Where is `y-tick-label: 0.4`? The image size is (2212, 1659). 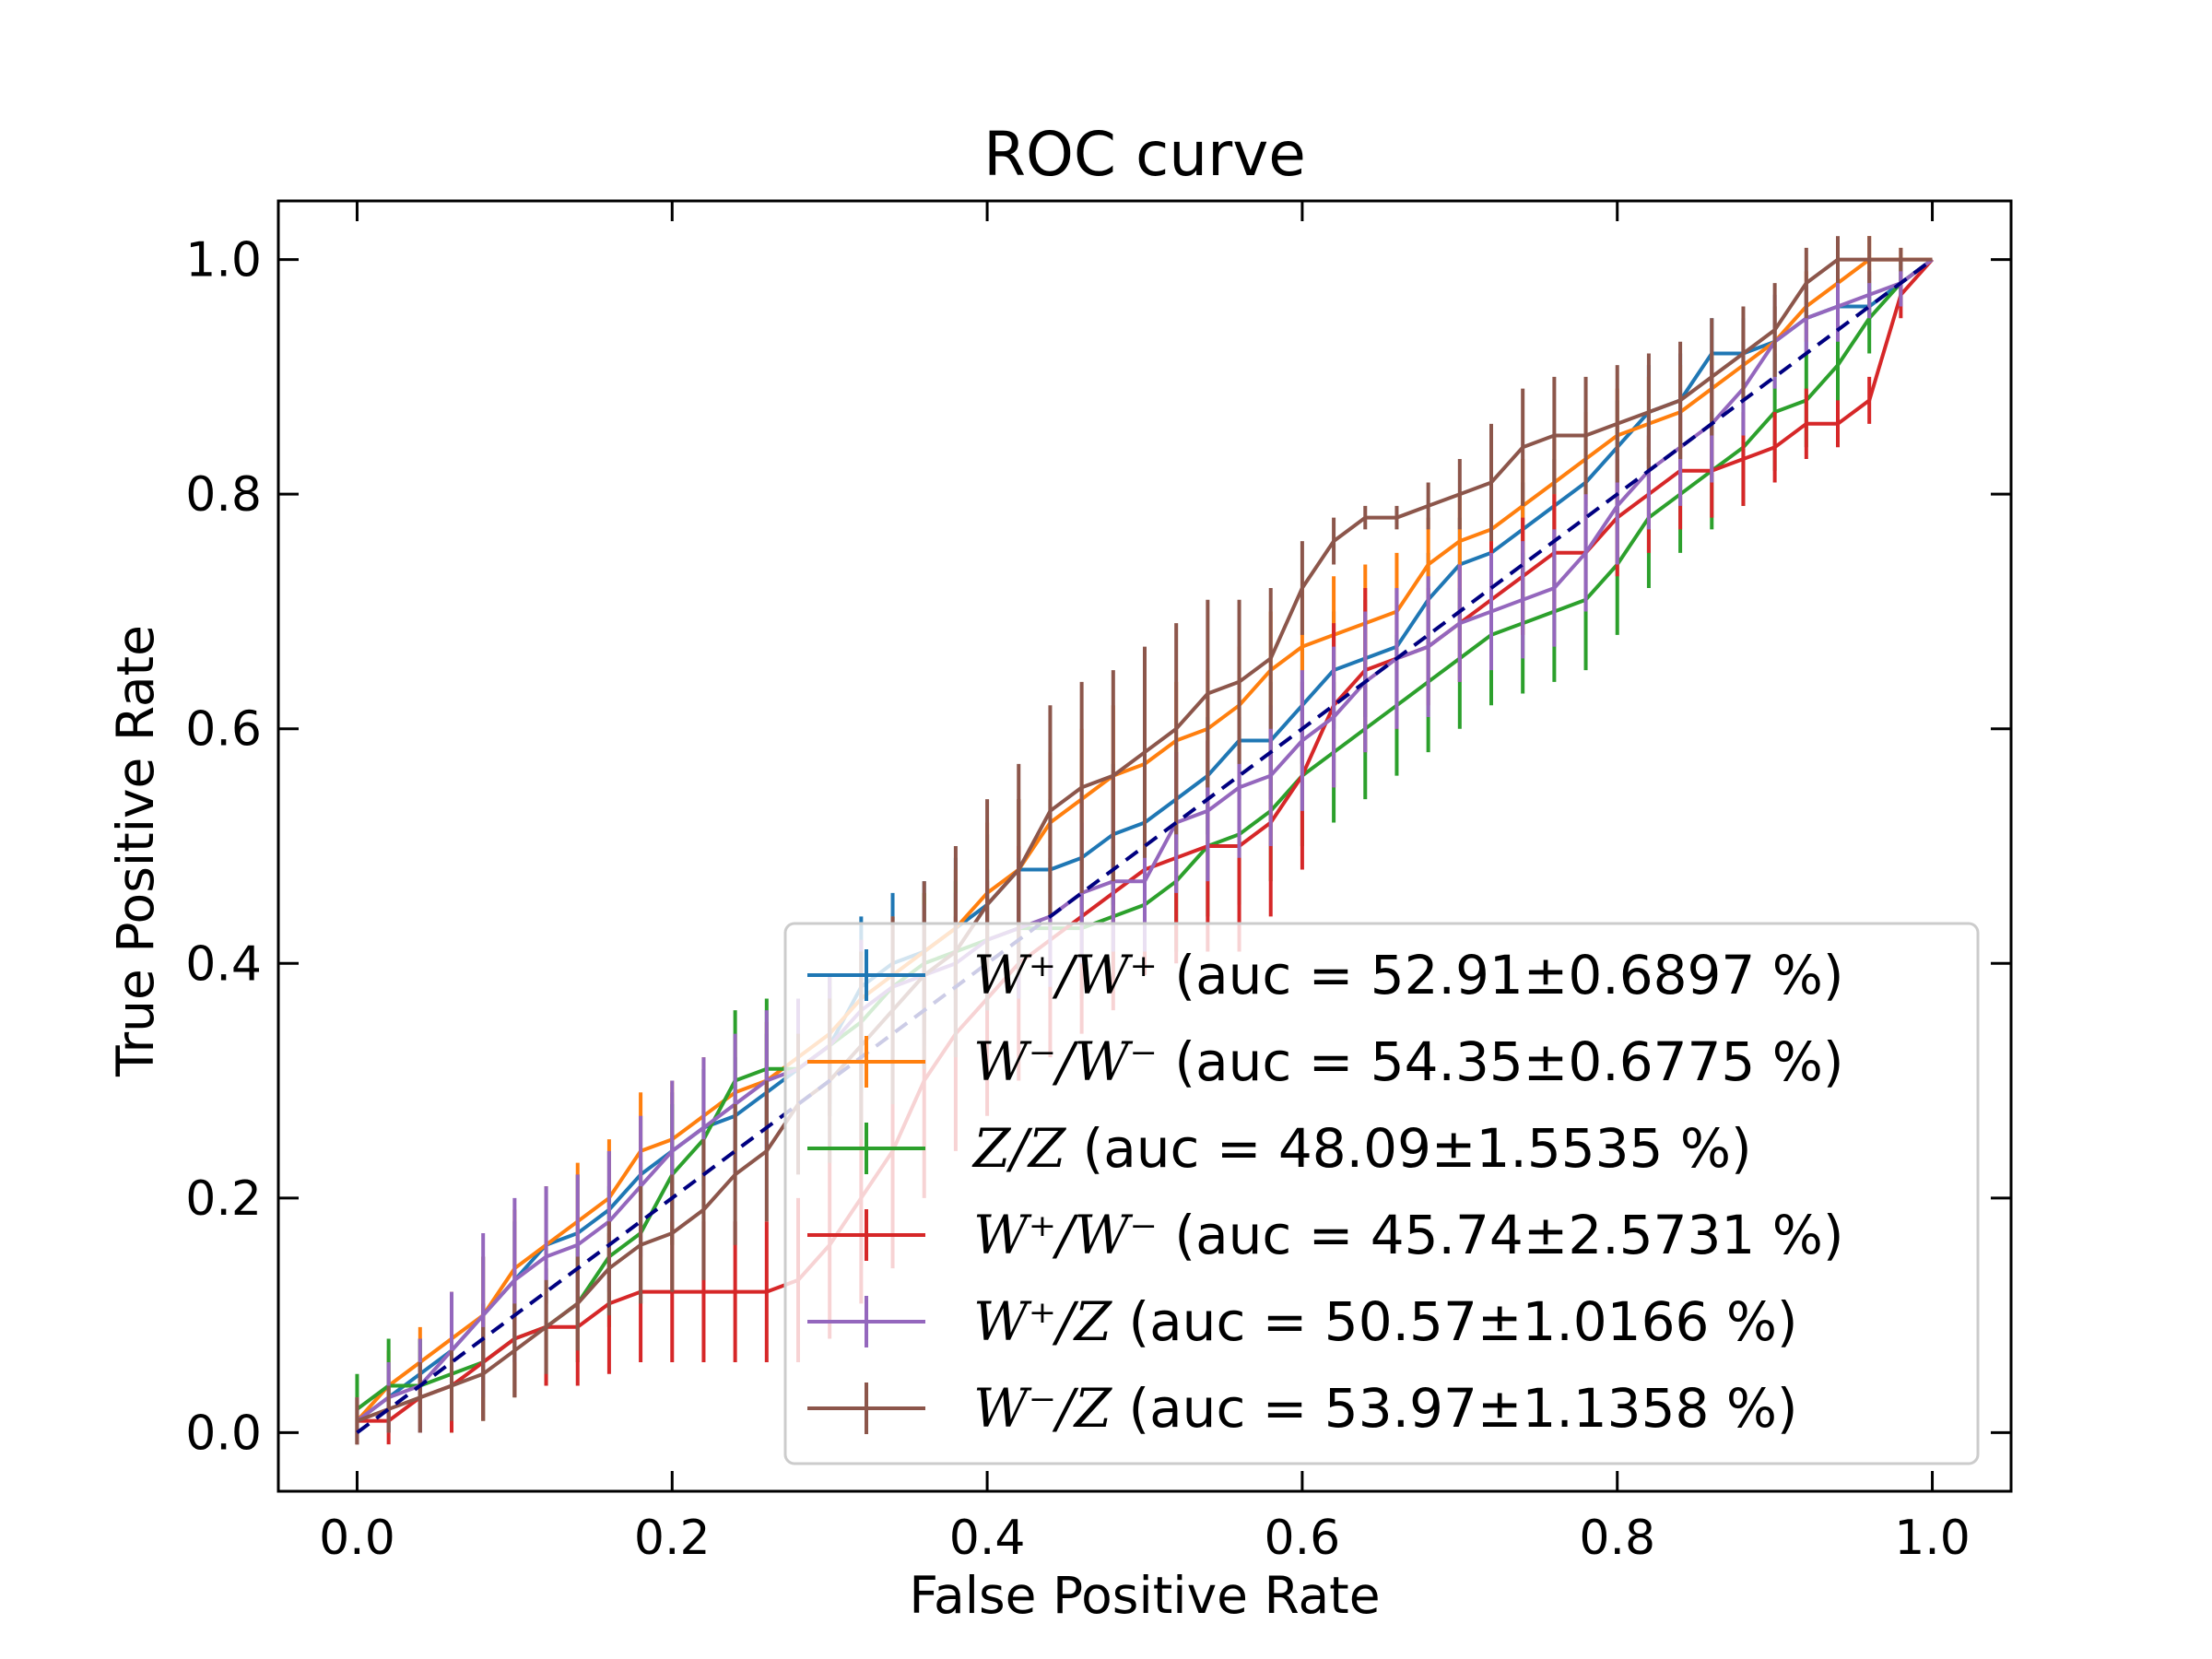
y-tick-label: 0.4 is located at coordinates (223, 964).